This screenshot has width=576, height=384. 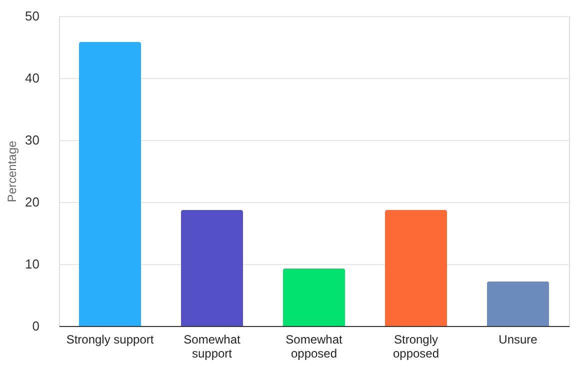 What do you see at coordinates (416, 346) in the screenshot?
I see `x-tick-label: Strongly opposed` at bounding box center [416, 346].